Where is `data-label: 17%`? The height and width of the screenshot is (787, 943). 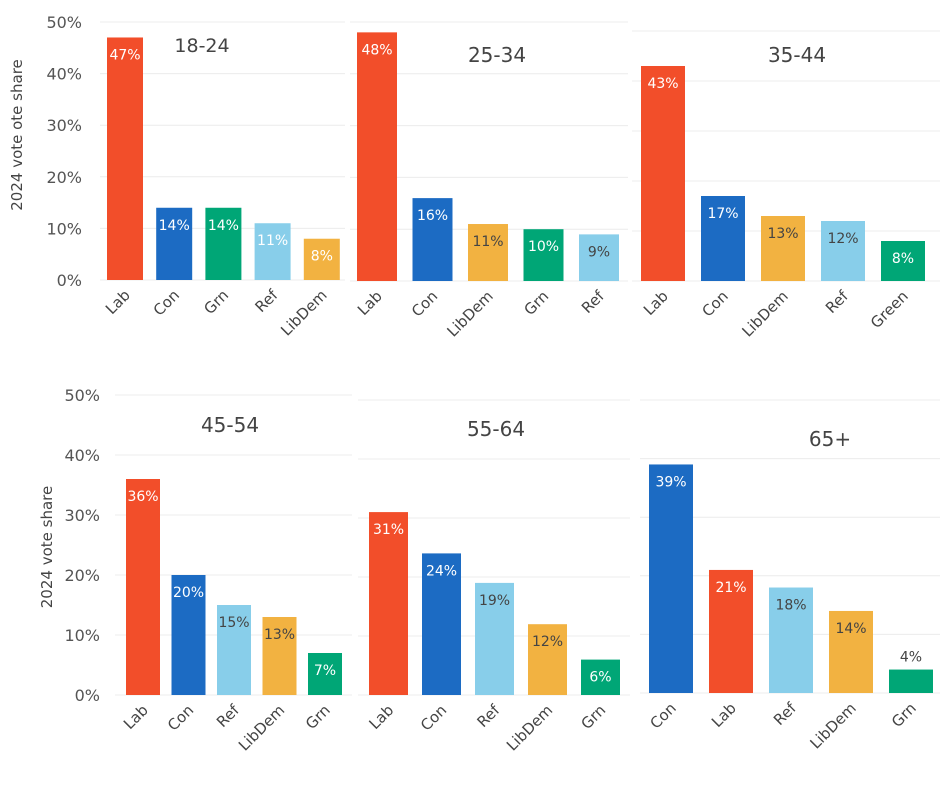 data-label: 17% is located at coordinates (722, 214).